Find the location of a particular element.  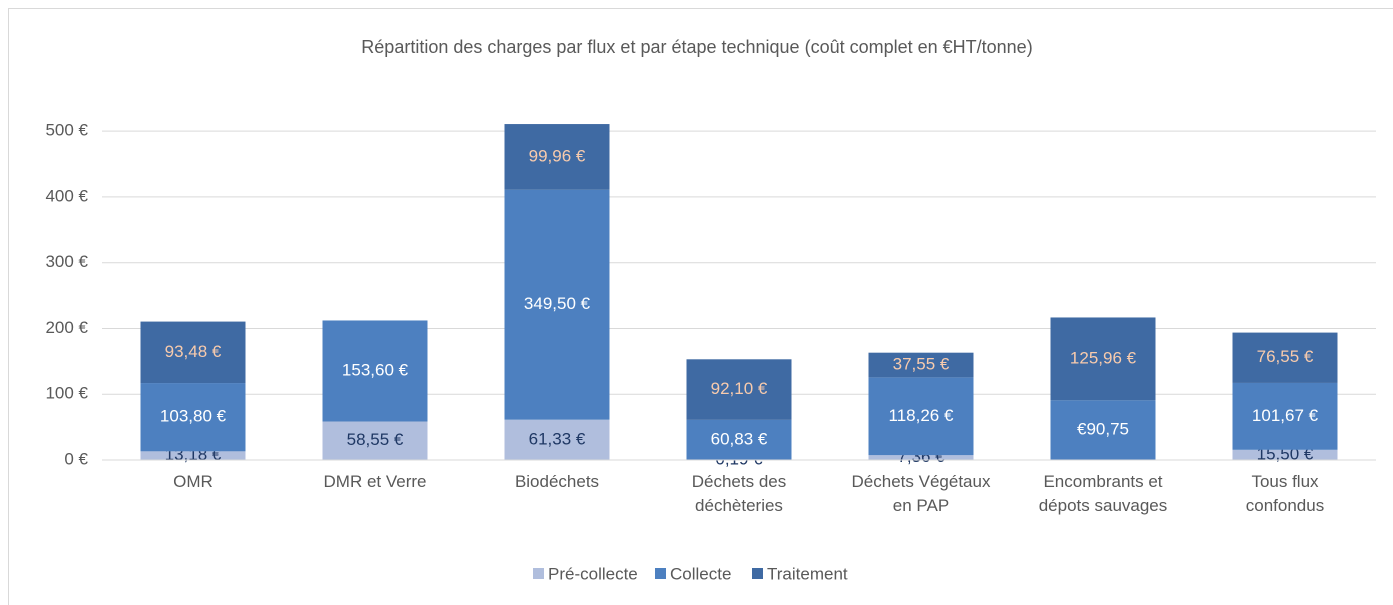

x-tick-label: OMR is located at coordinates (193, 481).